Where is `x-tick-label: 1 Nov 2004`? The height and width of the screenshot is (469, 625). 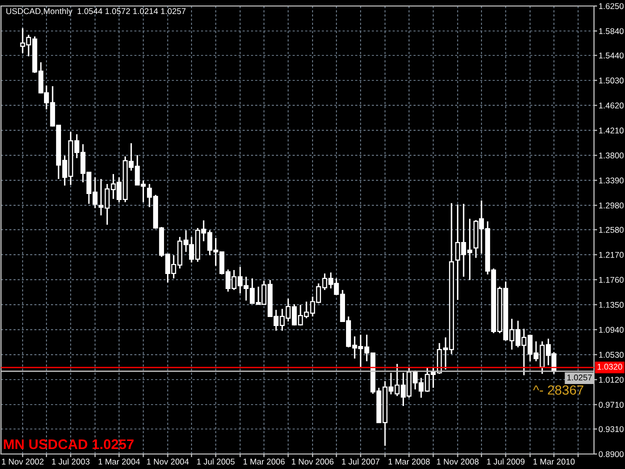
x-tick-label: 1 Nov 2004 is located at coordinates (168, 461).